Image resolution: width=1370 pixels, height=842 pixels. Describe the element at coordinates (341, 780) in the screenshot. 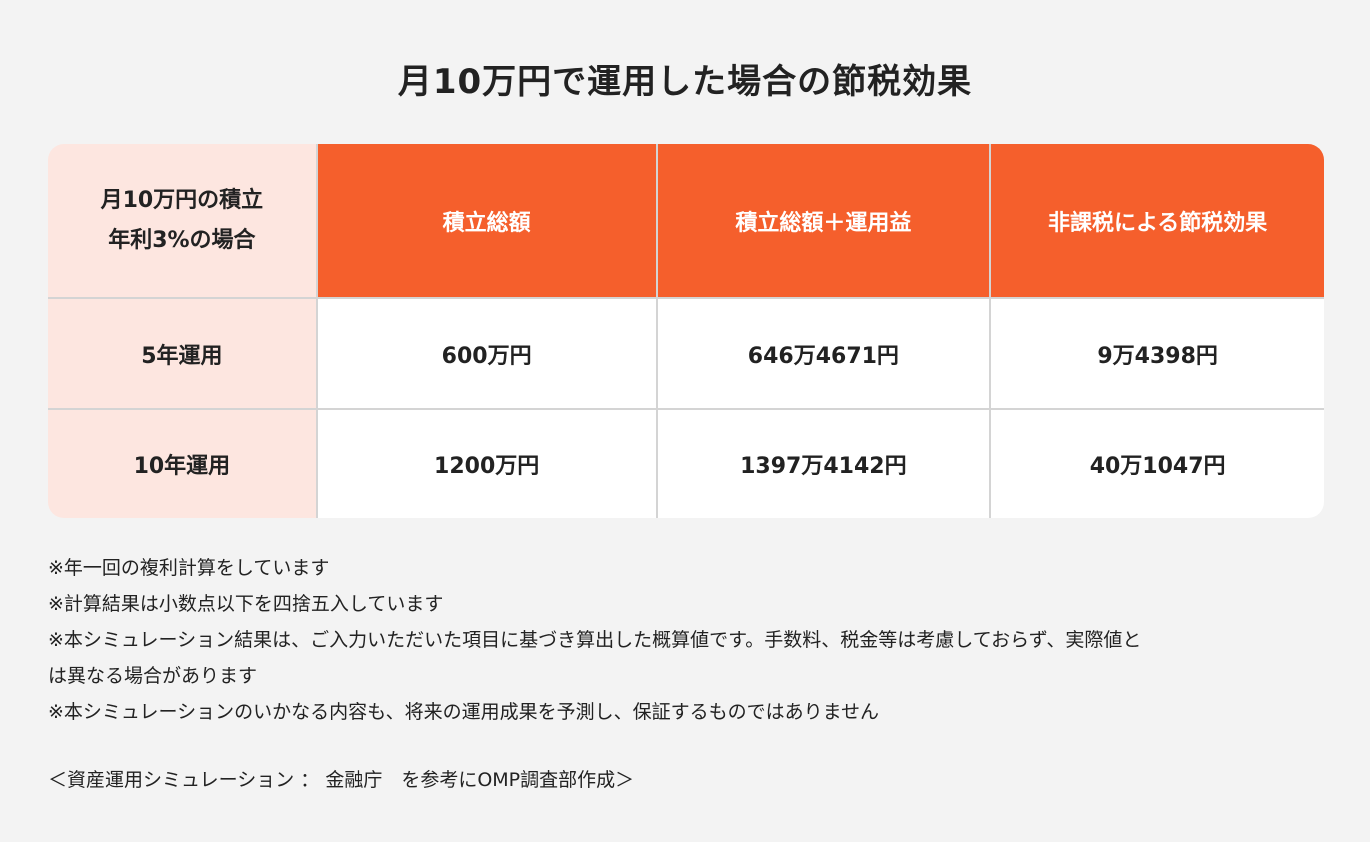

I see `source-credit: ＜資産運用シミュレーション ： 金融庁 を参考にOMP調査部作成＞` at that location.